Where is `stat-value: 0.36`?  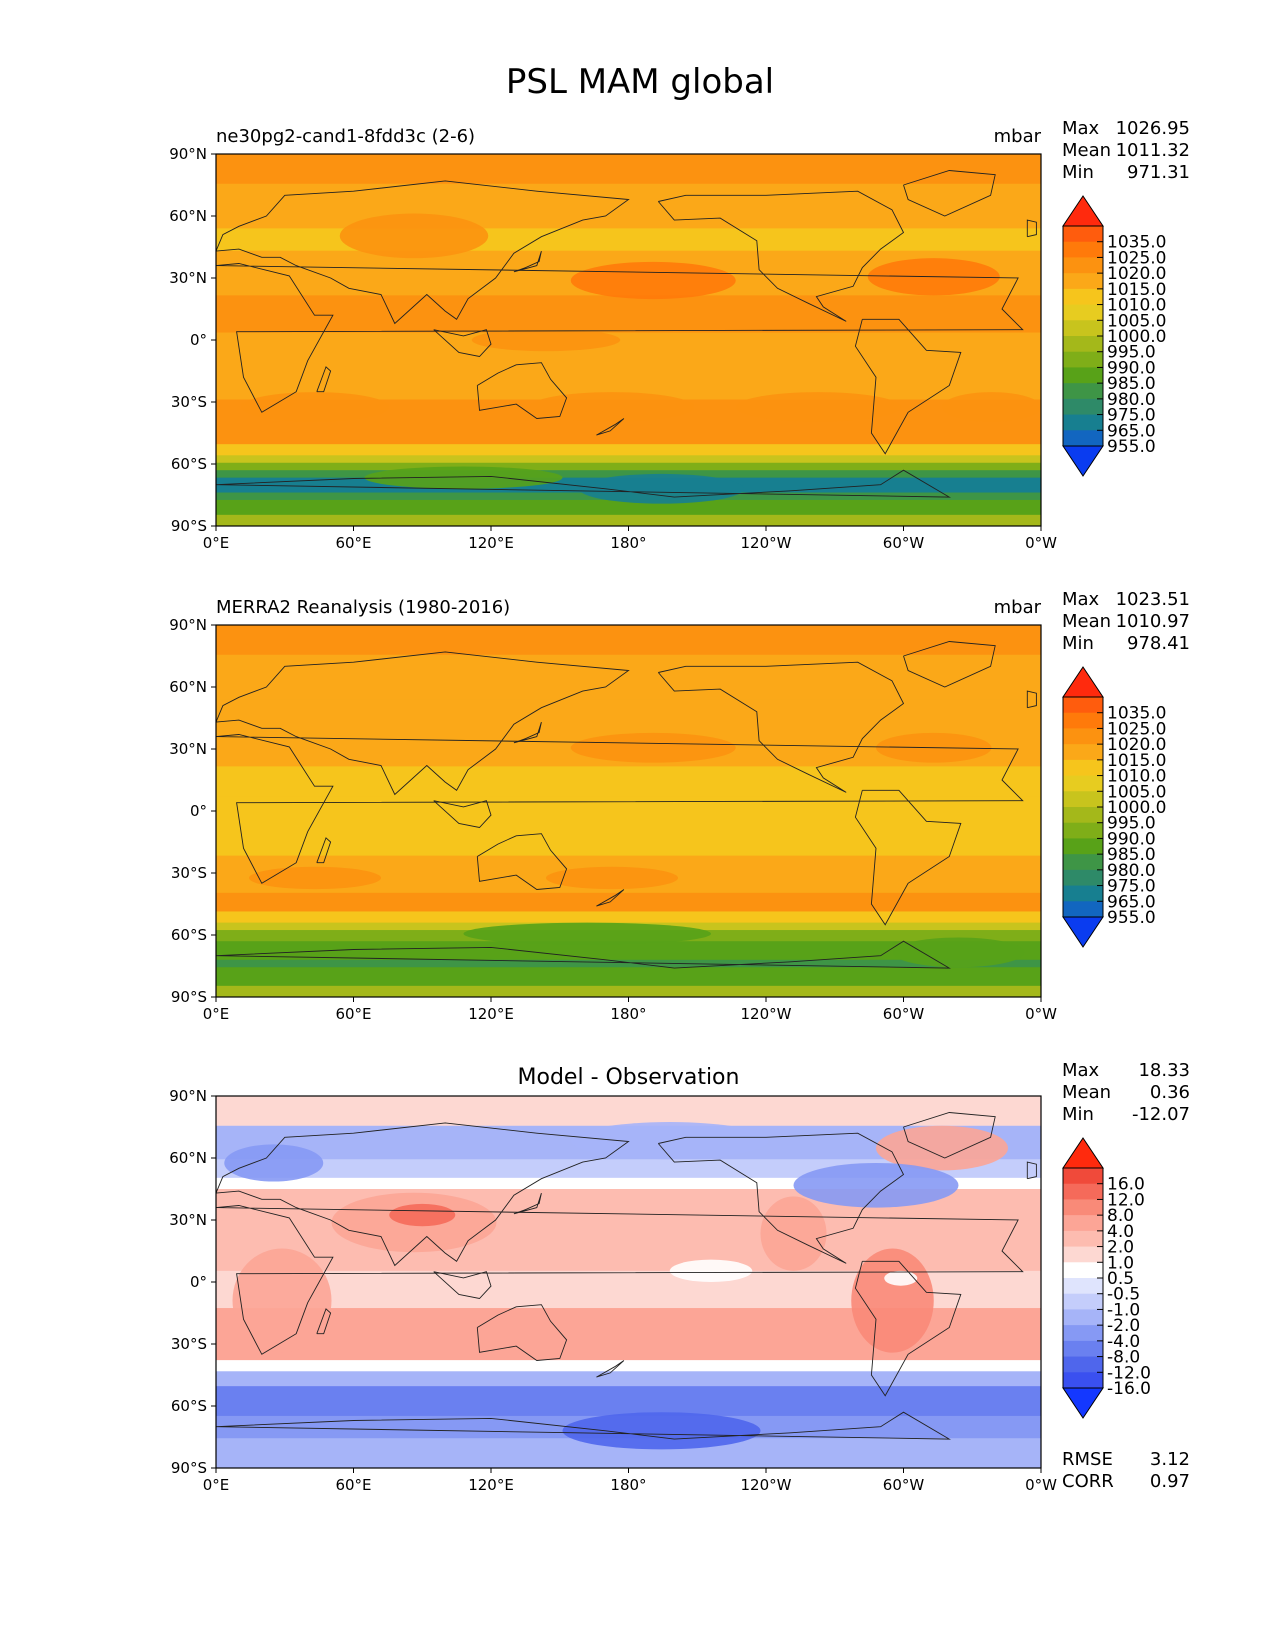
stat-value: 0.36 is located at coordinates (1170, 1092).